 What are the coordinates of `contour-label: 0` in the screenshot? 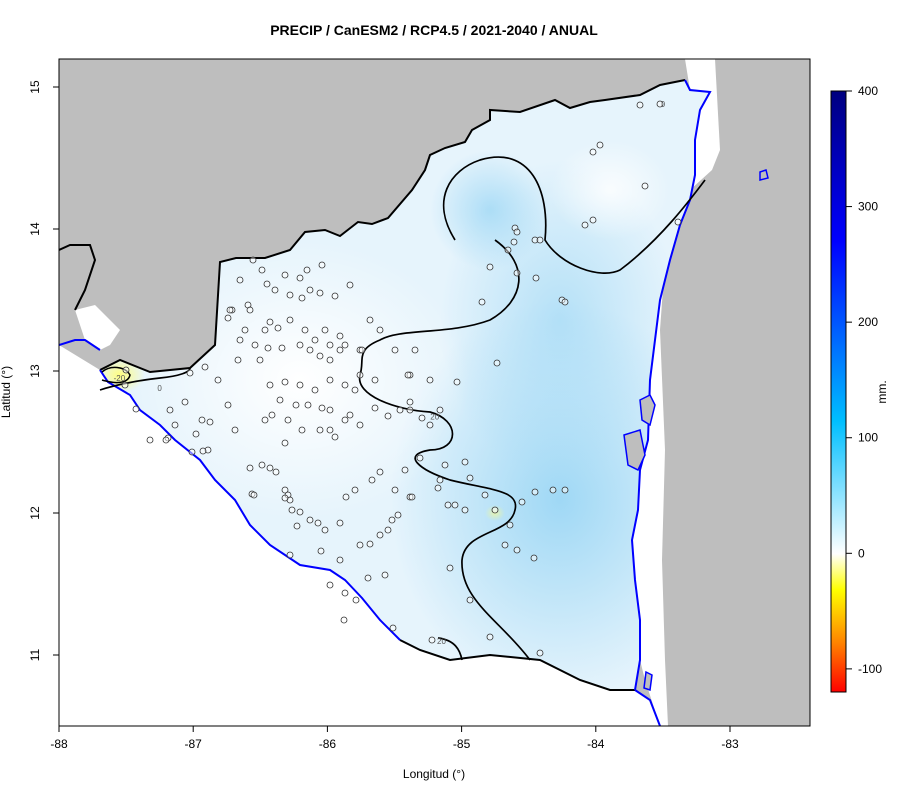 It's located at (159, 388).